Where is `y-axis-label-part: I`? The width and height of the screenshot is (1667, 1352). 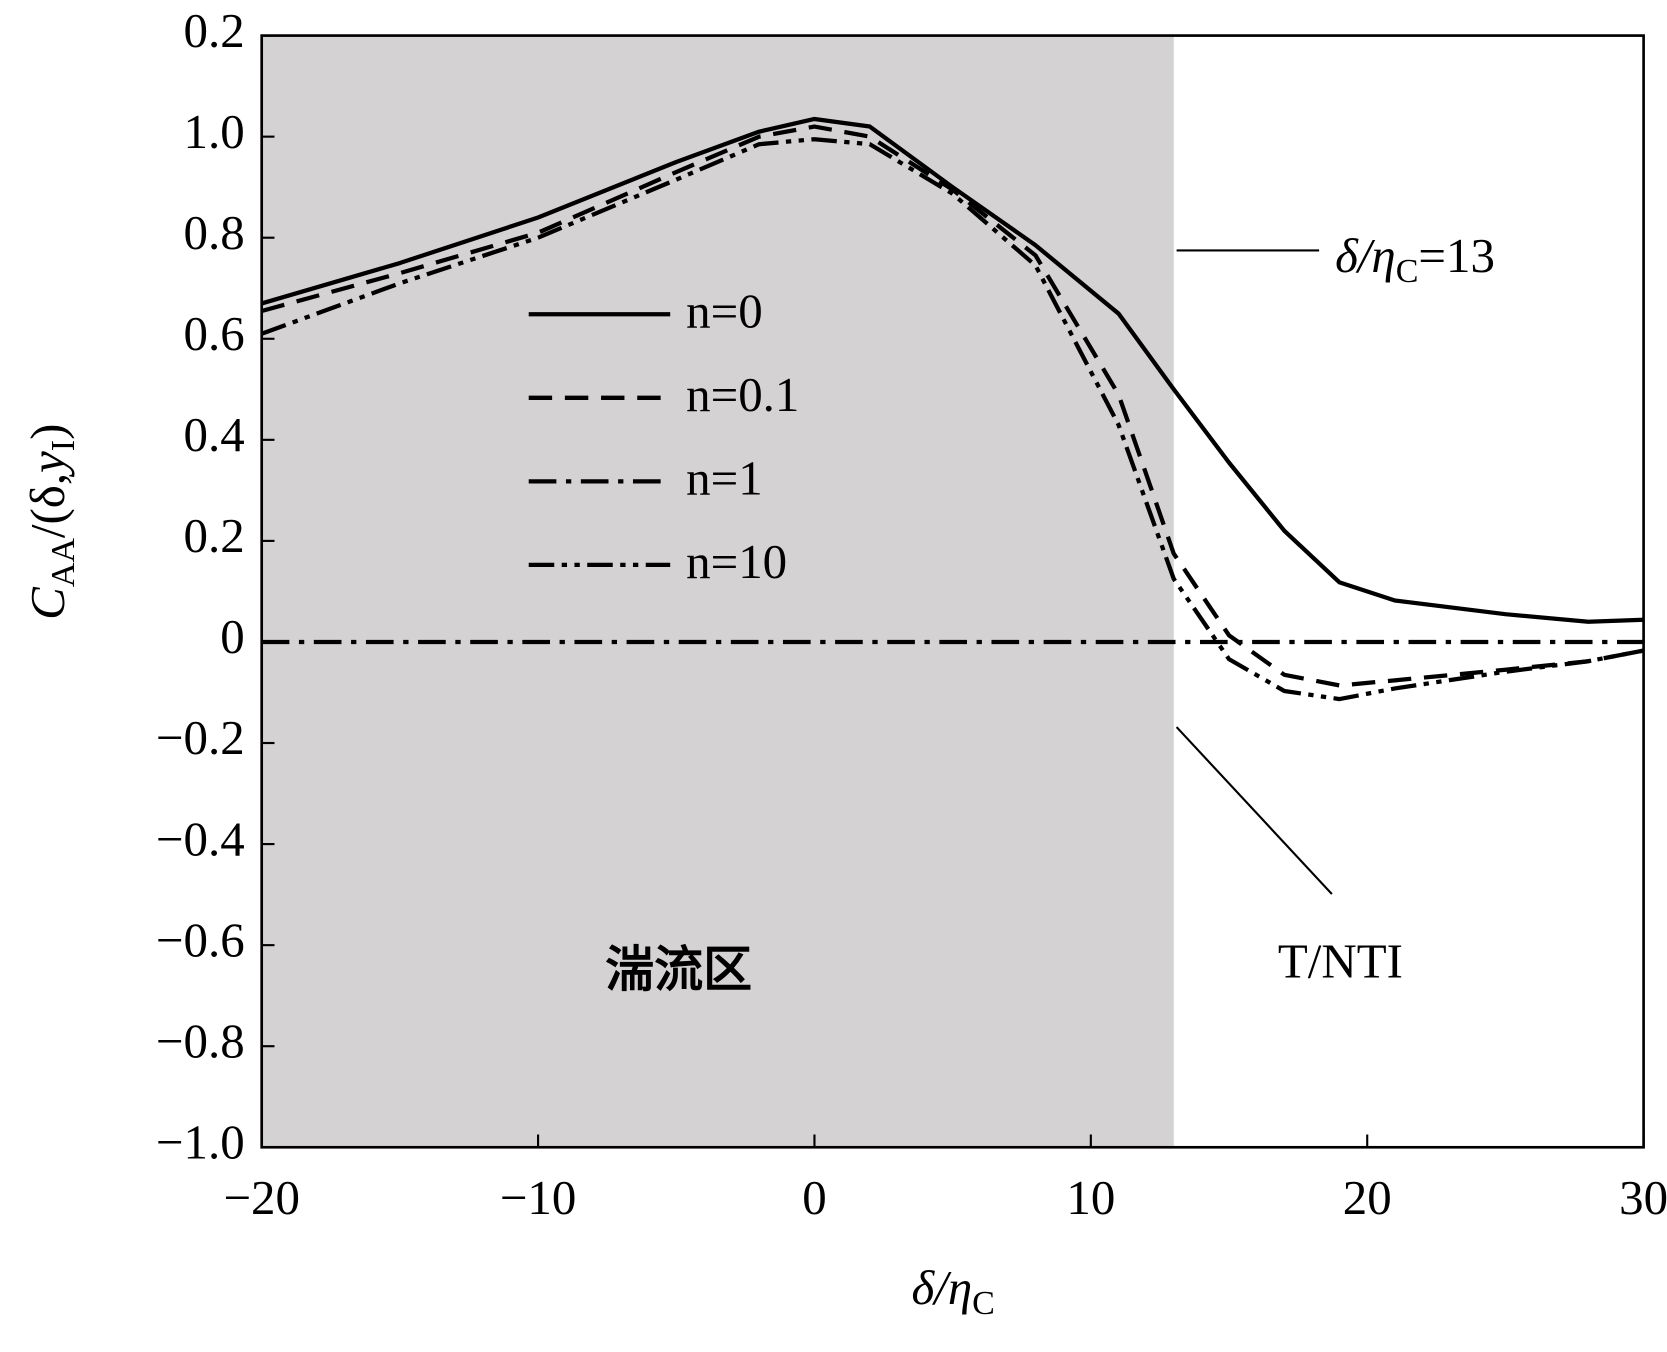
y-axis-label-part: I is located at coordinates (63, 445).